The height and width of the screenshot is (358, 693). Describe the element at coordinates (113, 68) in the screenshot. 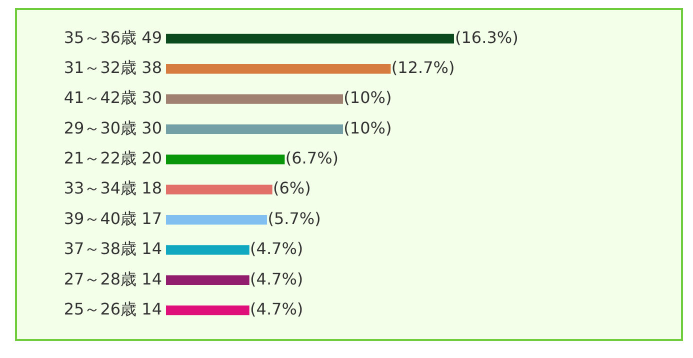

I see `y-tick-label: 31～32歳 38` at that location.